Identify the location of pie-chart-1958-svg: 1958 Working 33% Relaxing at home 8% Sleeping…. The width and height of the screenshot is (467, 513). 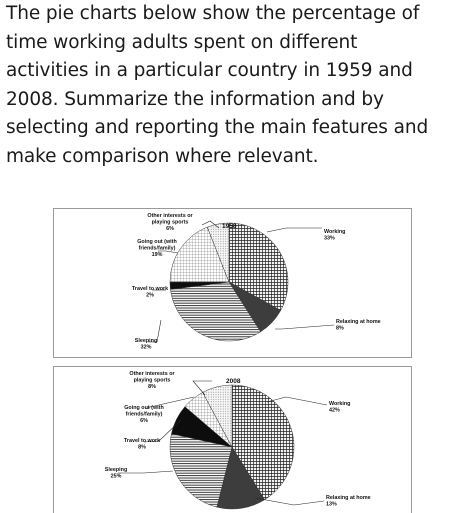
(256, 282).